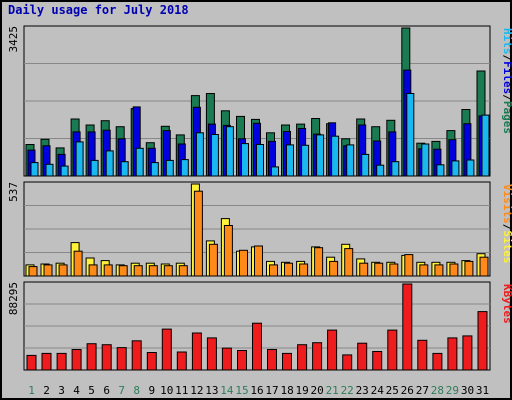 Image resolution: width=512 pixels, height=400 pixels. What do you see at coordinates (13, 298) in the screenshot?
I see `ymax-label: 88295` at bounding box center [13, 298].